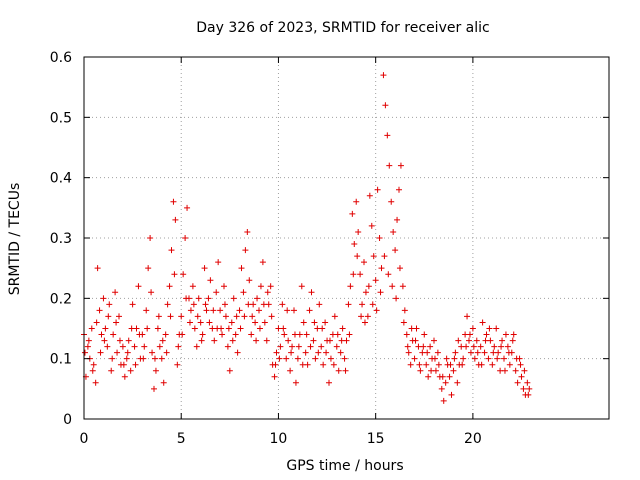 This screenshot has width=640, height=480. What do you see at coordinates (61, 118) in the screenshot?
I see `y-tick-label: 0.5` at bounding box center [61, 118].